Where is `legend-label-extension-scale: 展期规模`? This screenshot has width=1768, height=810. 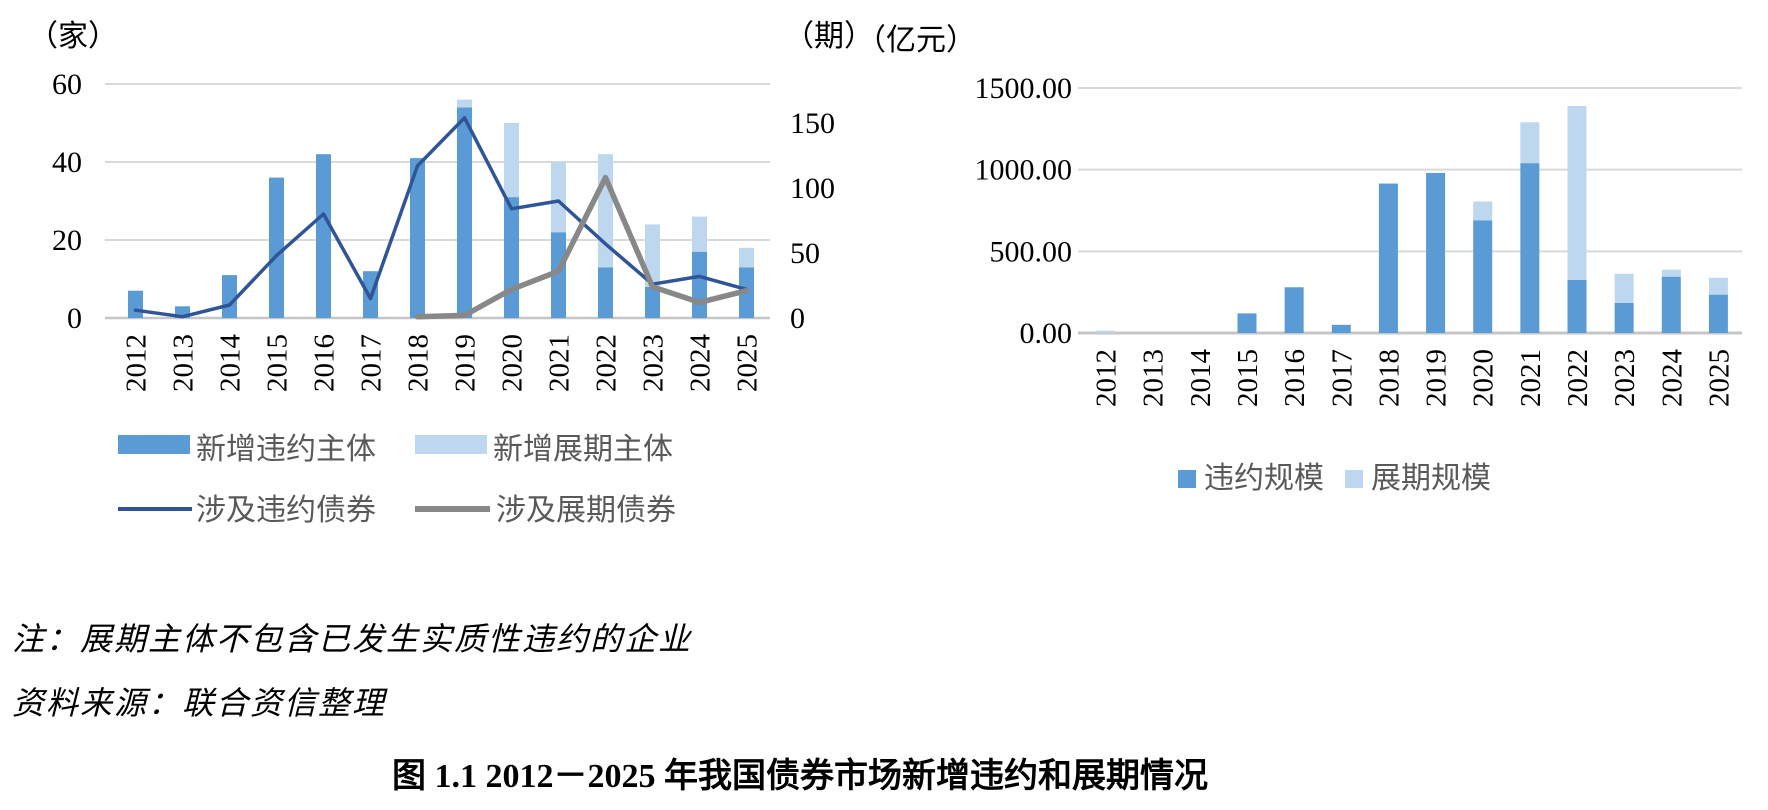
legend-label-extension-scale: 展期规模 is located at coordinates (1431, 478).